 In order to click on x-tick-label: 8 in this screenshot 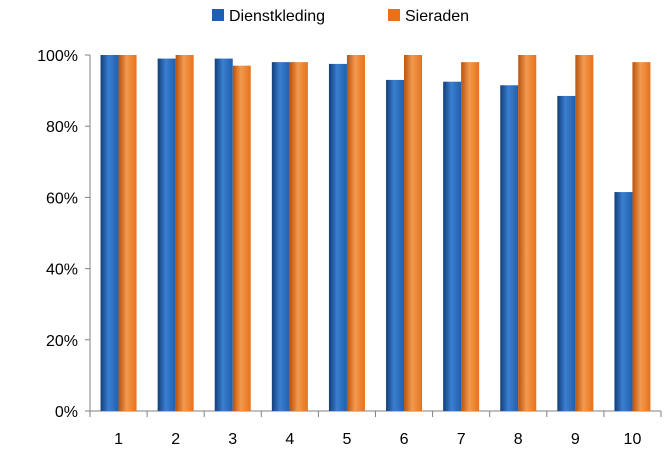, I will do `click(518, 439)`.